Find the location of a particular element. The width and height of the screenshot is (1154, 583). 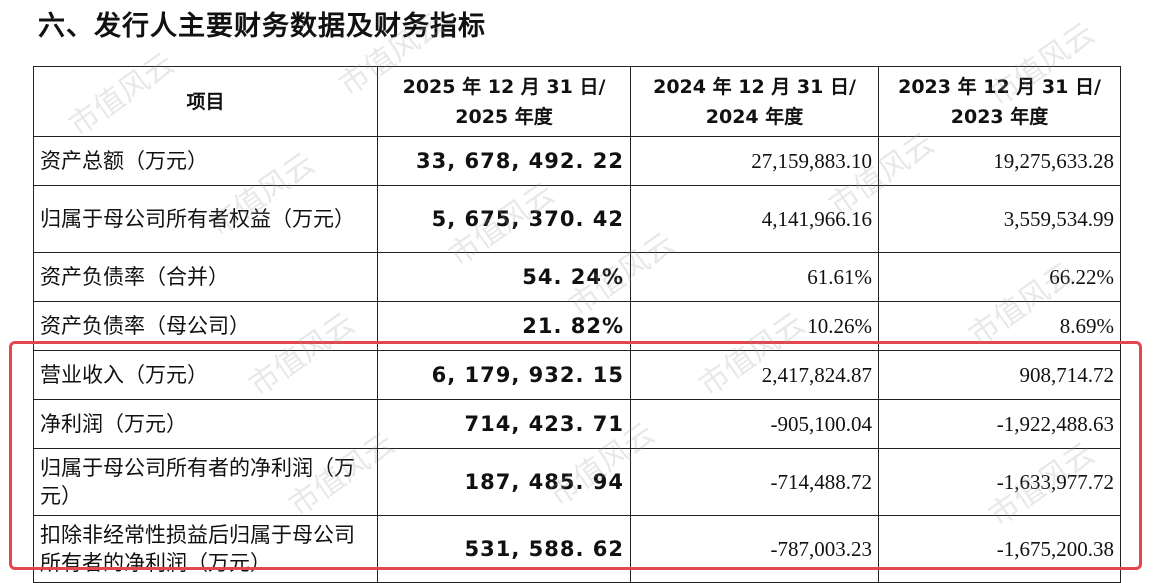

value-2025: 187, 485. 94 is located at coordinates (504, 482).